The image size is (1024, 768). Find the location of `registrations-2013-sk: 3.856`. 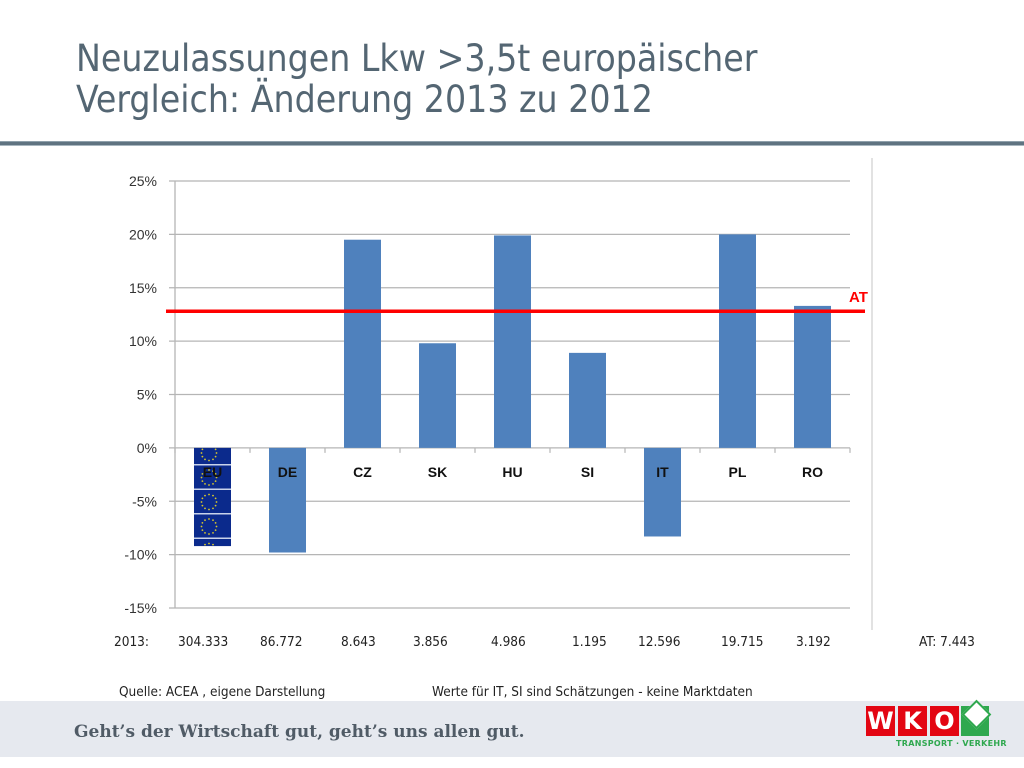

registrations-2013-sk: 3.856 is located at coordinates (430, 642).